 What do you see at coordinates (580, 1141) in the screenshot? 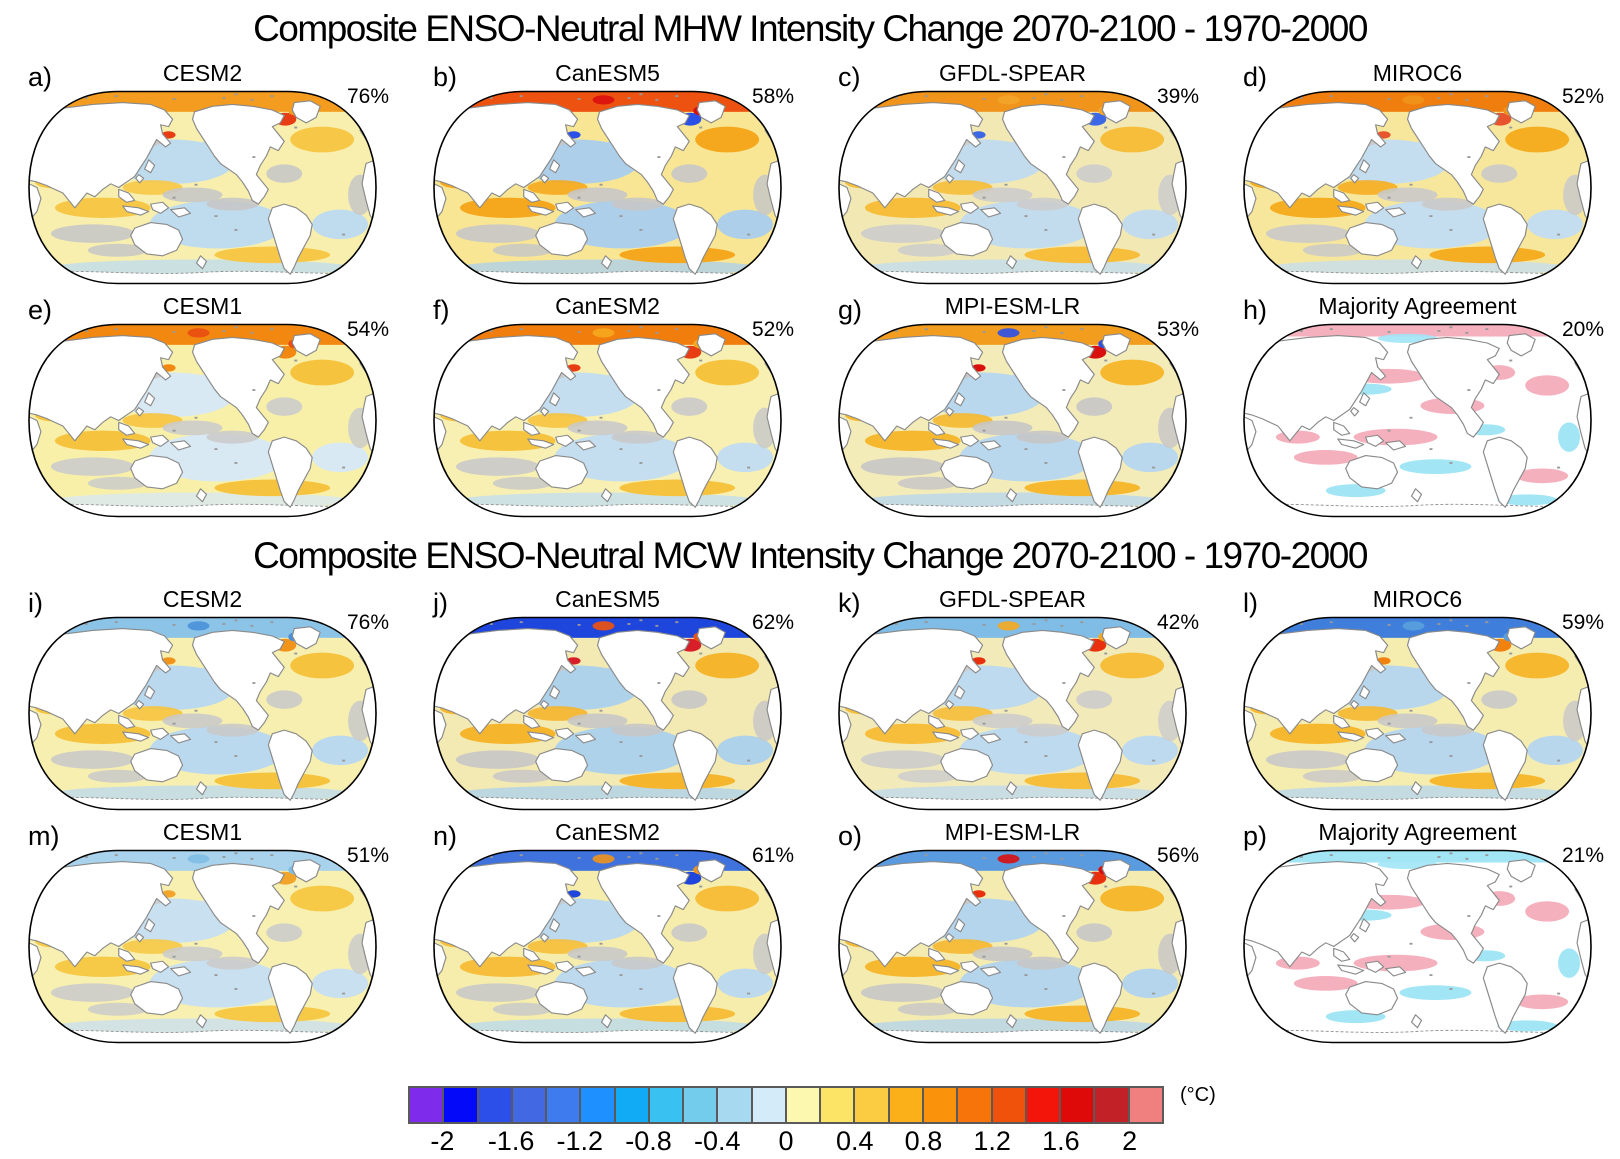
I see `colorbar-tick-label: -1.2` at bounding box center [580, 1141].